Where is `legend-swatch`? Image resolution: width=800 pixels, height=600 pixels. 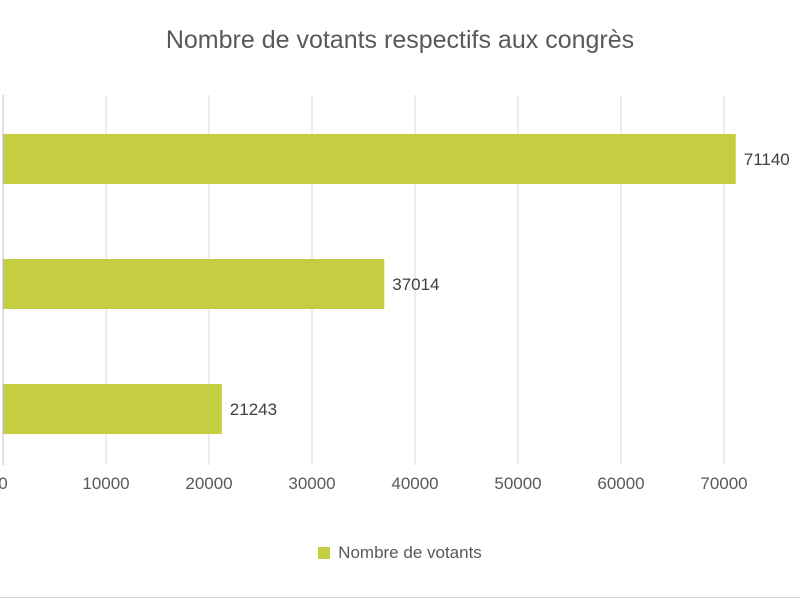
legend-swatch is located at coordinates (324, 553).